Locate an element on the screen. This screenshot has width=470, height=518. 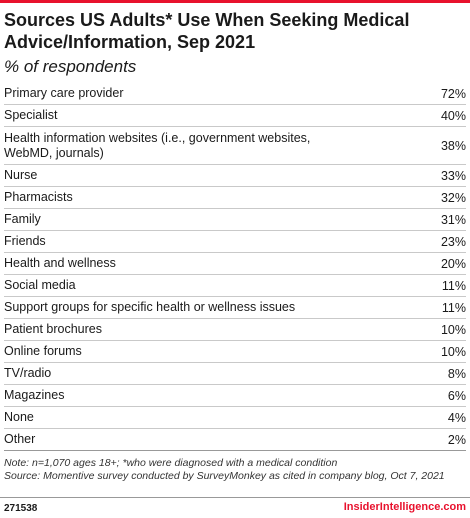
table-row: Pharmacists 32% is located at coordinates (235, 197).